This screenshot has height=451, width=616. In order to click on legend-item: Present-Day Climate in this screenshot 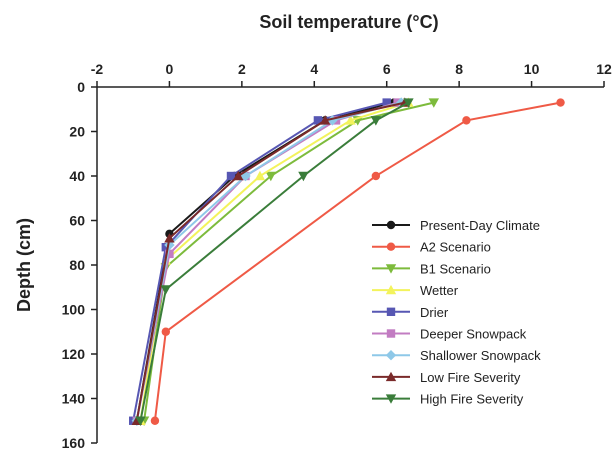, I will do `click(456, 225)`.